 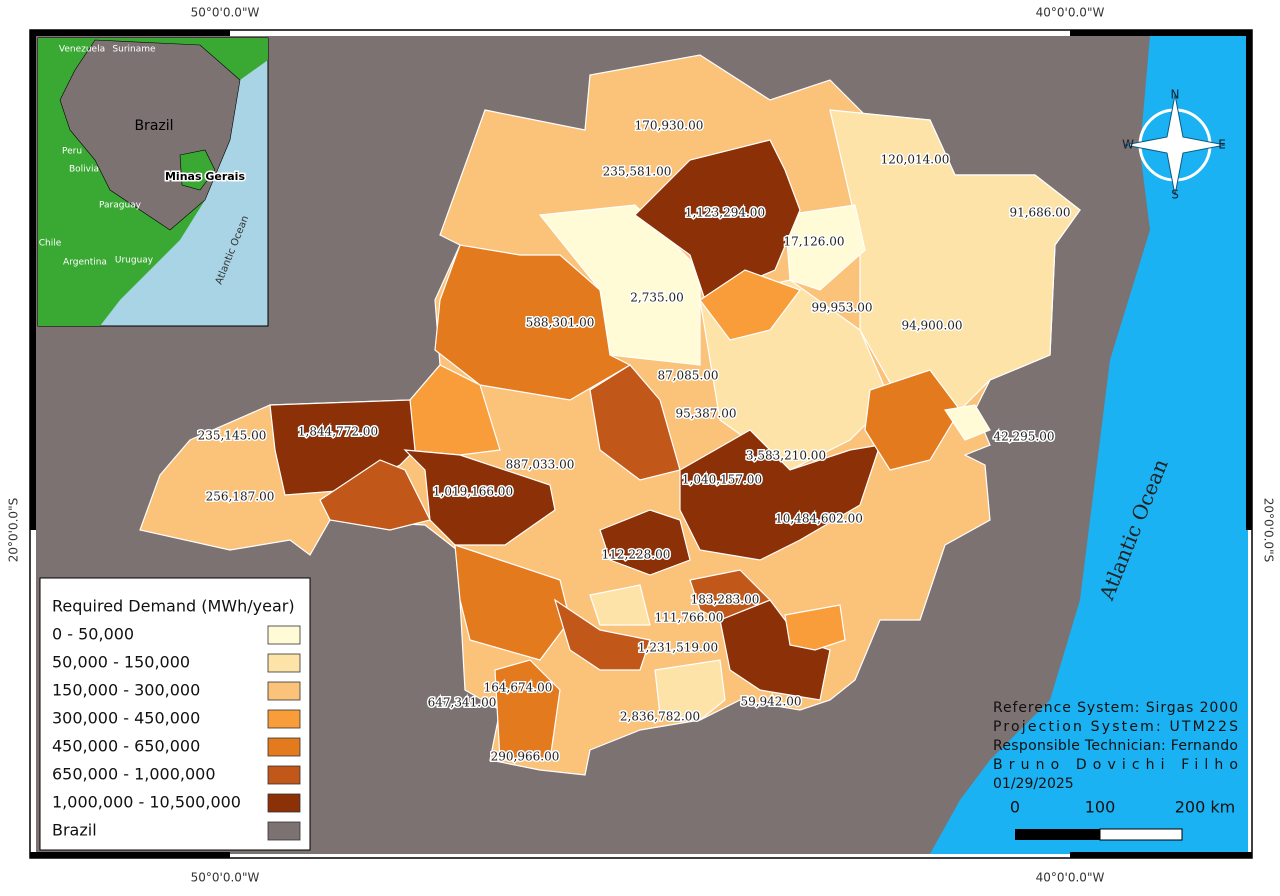 What do you see at coordinates (656, 298) in the screenshot?
I see `region-label: 2,735.00` at bounding box center [656, 298].